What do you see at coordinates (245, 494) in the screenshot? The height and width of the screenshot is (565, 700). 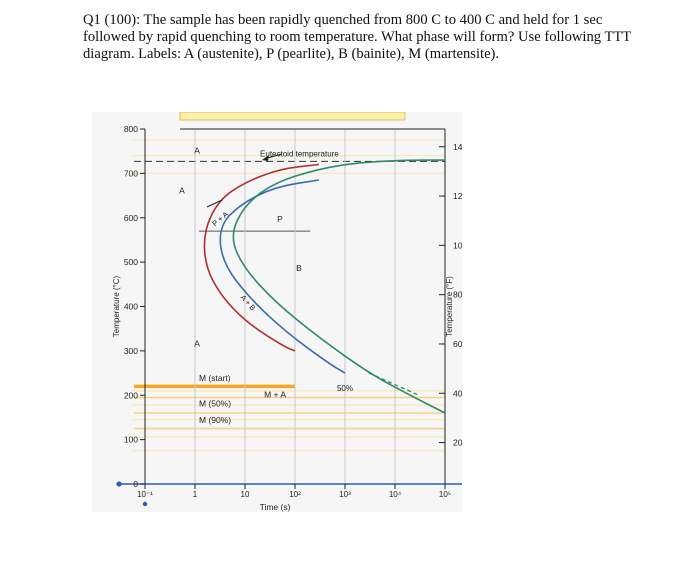 I see `x-tick-label: 10` at bounding box center [245, 494].